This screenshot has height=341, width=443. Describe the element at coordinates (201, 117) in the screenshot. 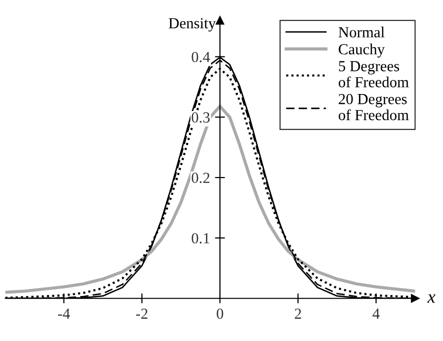

I see `y-tick-label: 0.3` at that location.